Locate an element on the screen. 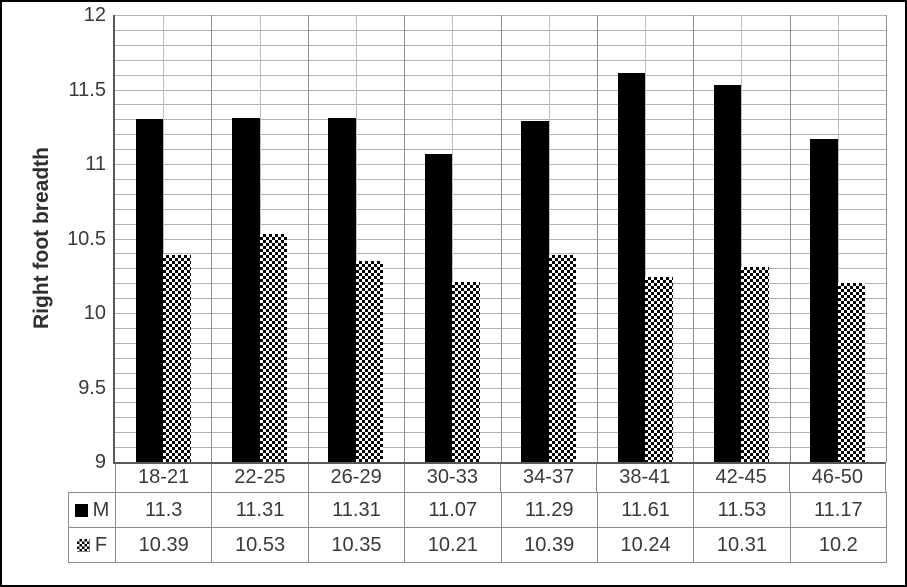 The width and height of the screenshot is (907, 587). table-cell-f-34-37: 10.39 is located at coordinates (549, 545).